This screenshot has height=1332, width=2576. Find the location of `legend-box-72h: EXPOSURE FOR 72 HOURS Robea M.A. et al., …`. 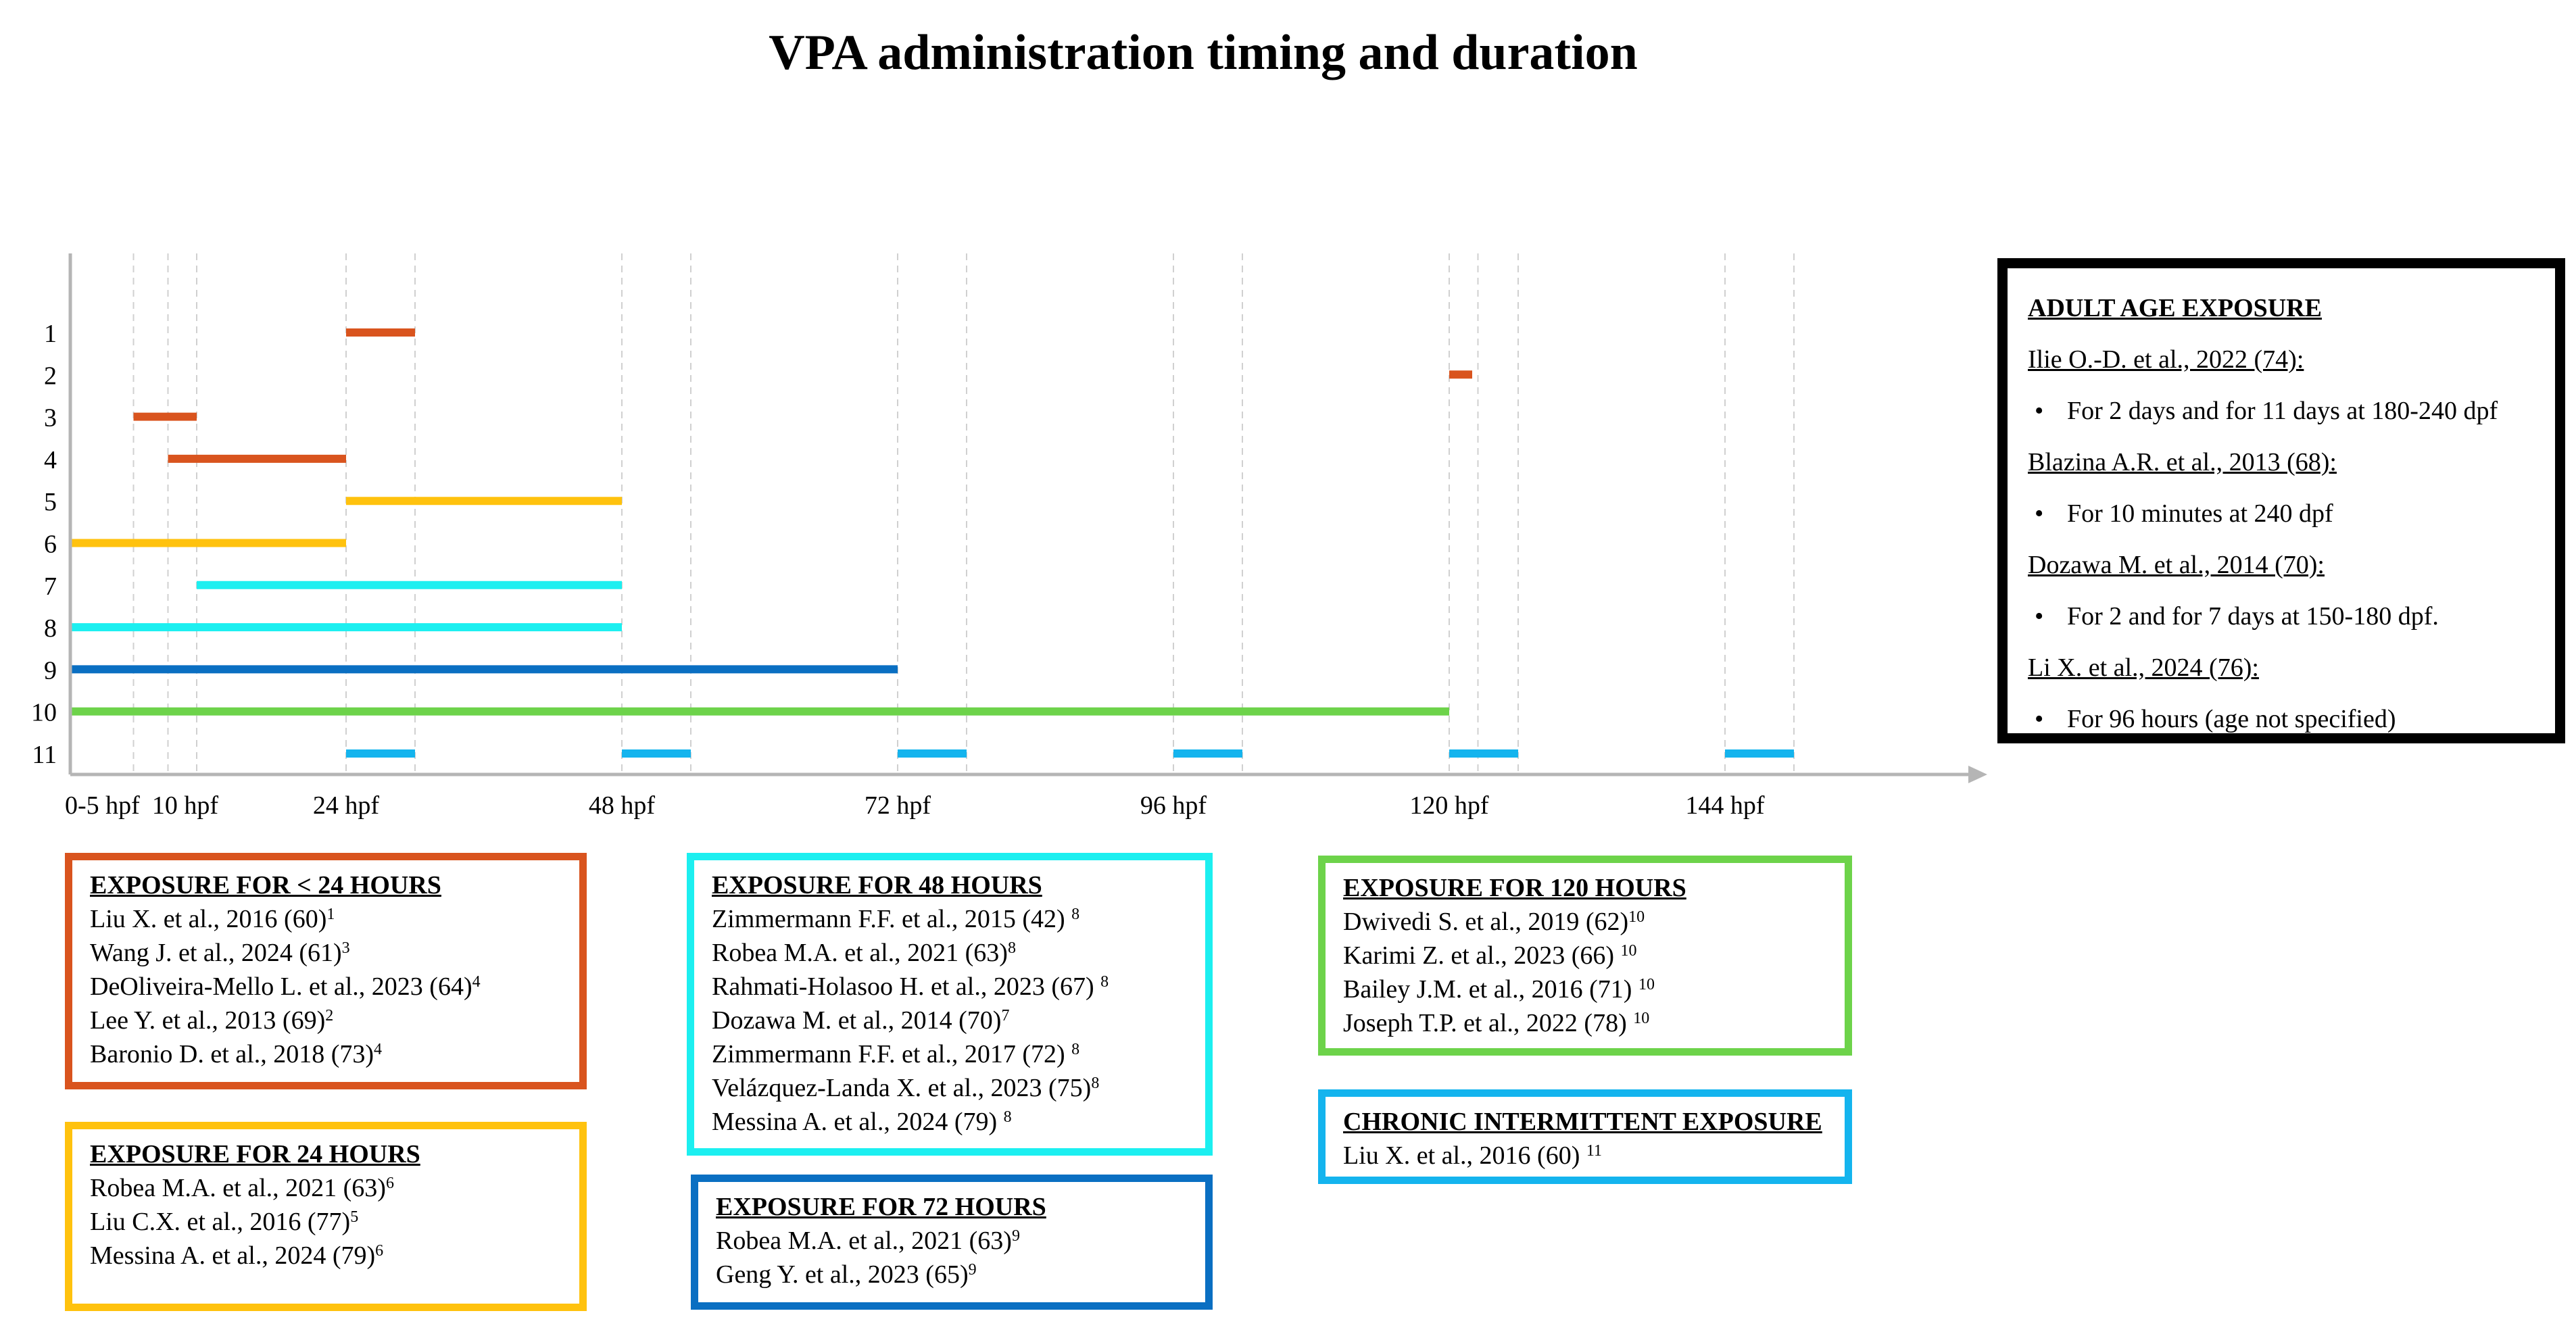

legend-box-72h: EXPOSURE FOR 72 HOURS Robea M.A. et al., … is located at coordinates (952, 1242).